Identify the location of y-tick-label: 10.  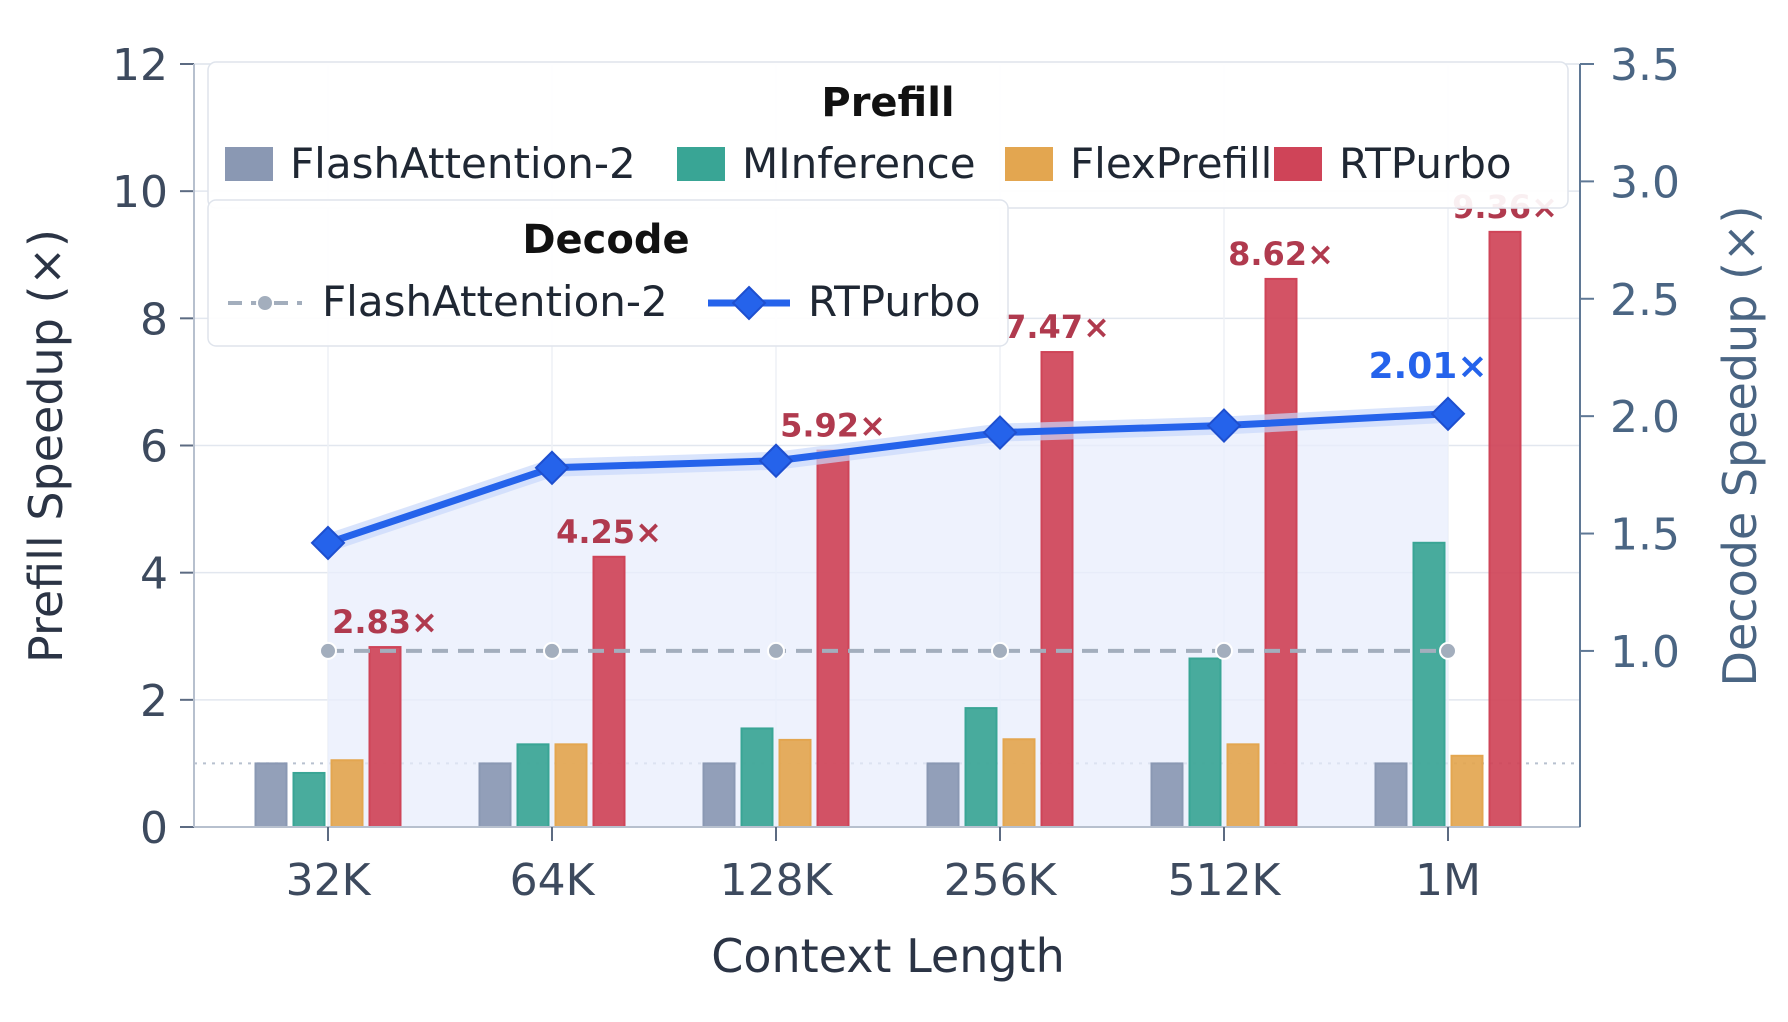
(140, 192).